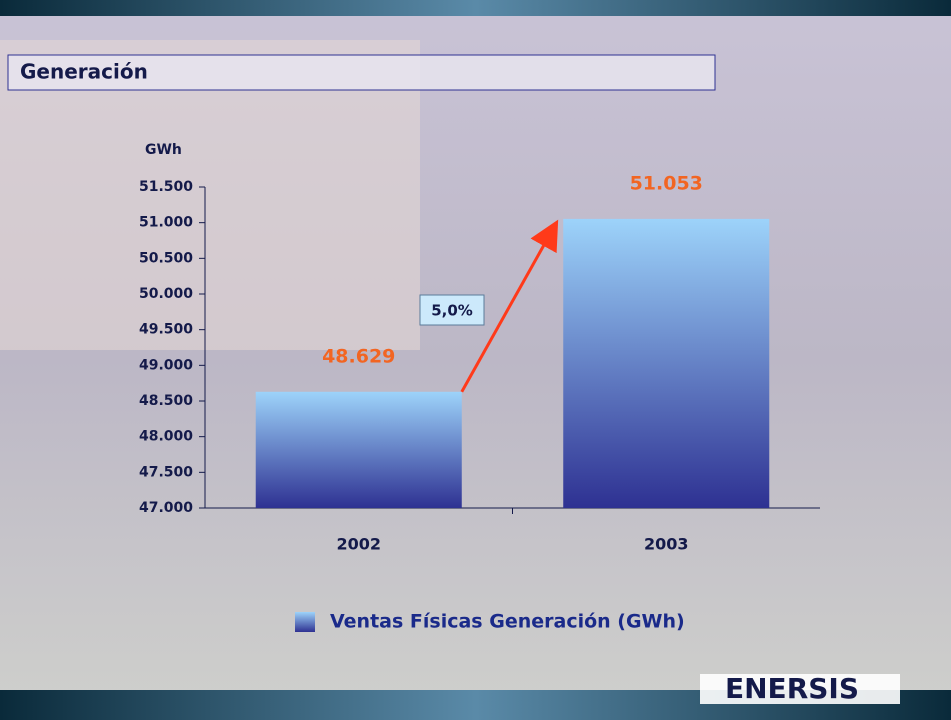  Describe the element at coordinates (507, 622) in the screenshot. I see `legend-label: Ventas Físicas Generación (GWh)` at that location.